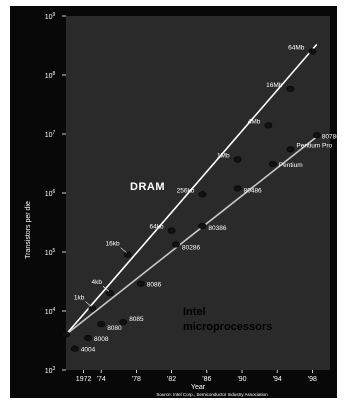 The image size is (347, 404). I want to click on dram-point-label: 64kb, so click(156, 227).